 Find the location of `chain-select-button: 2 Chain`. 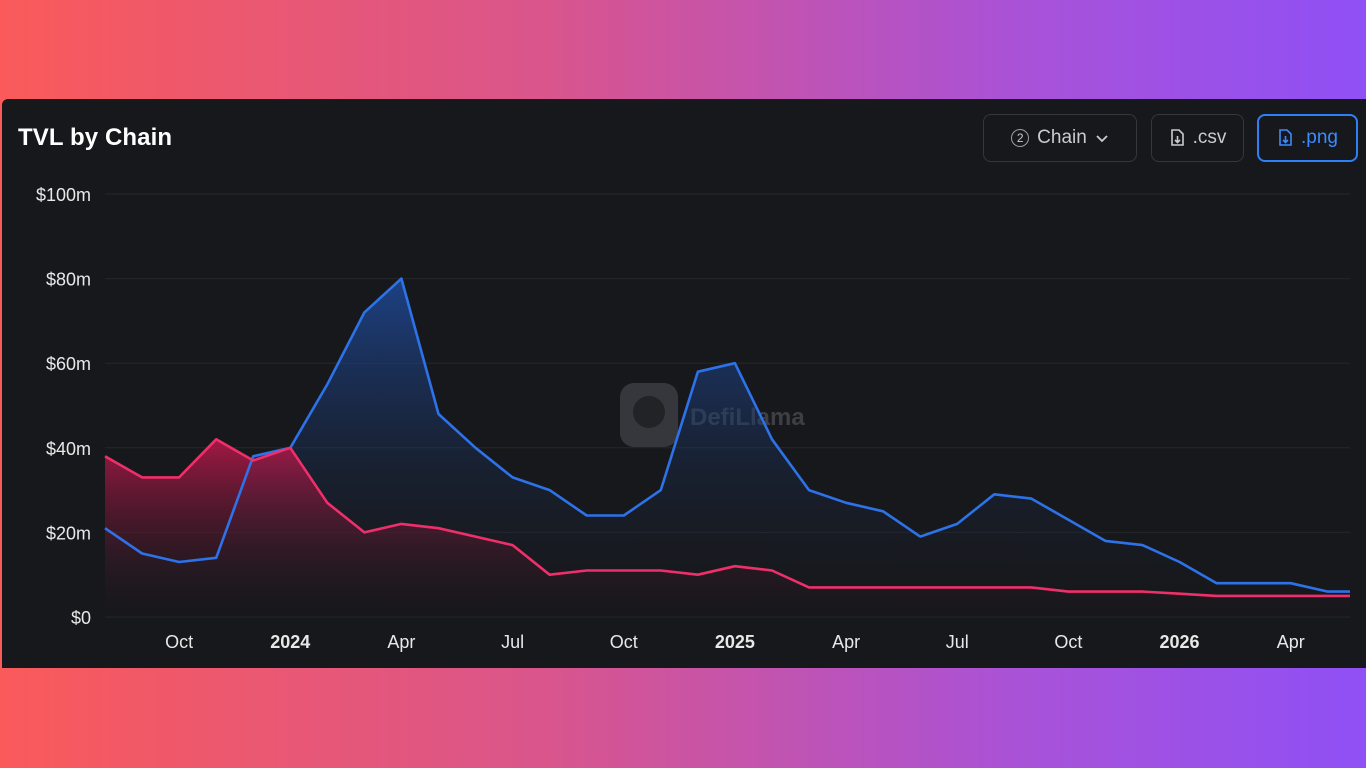

chain-select-button: 2 Chain is located at coordinates (1060, 138).